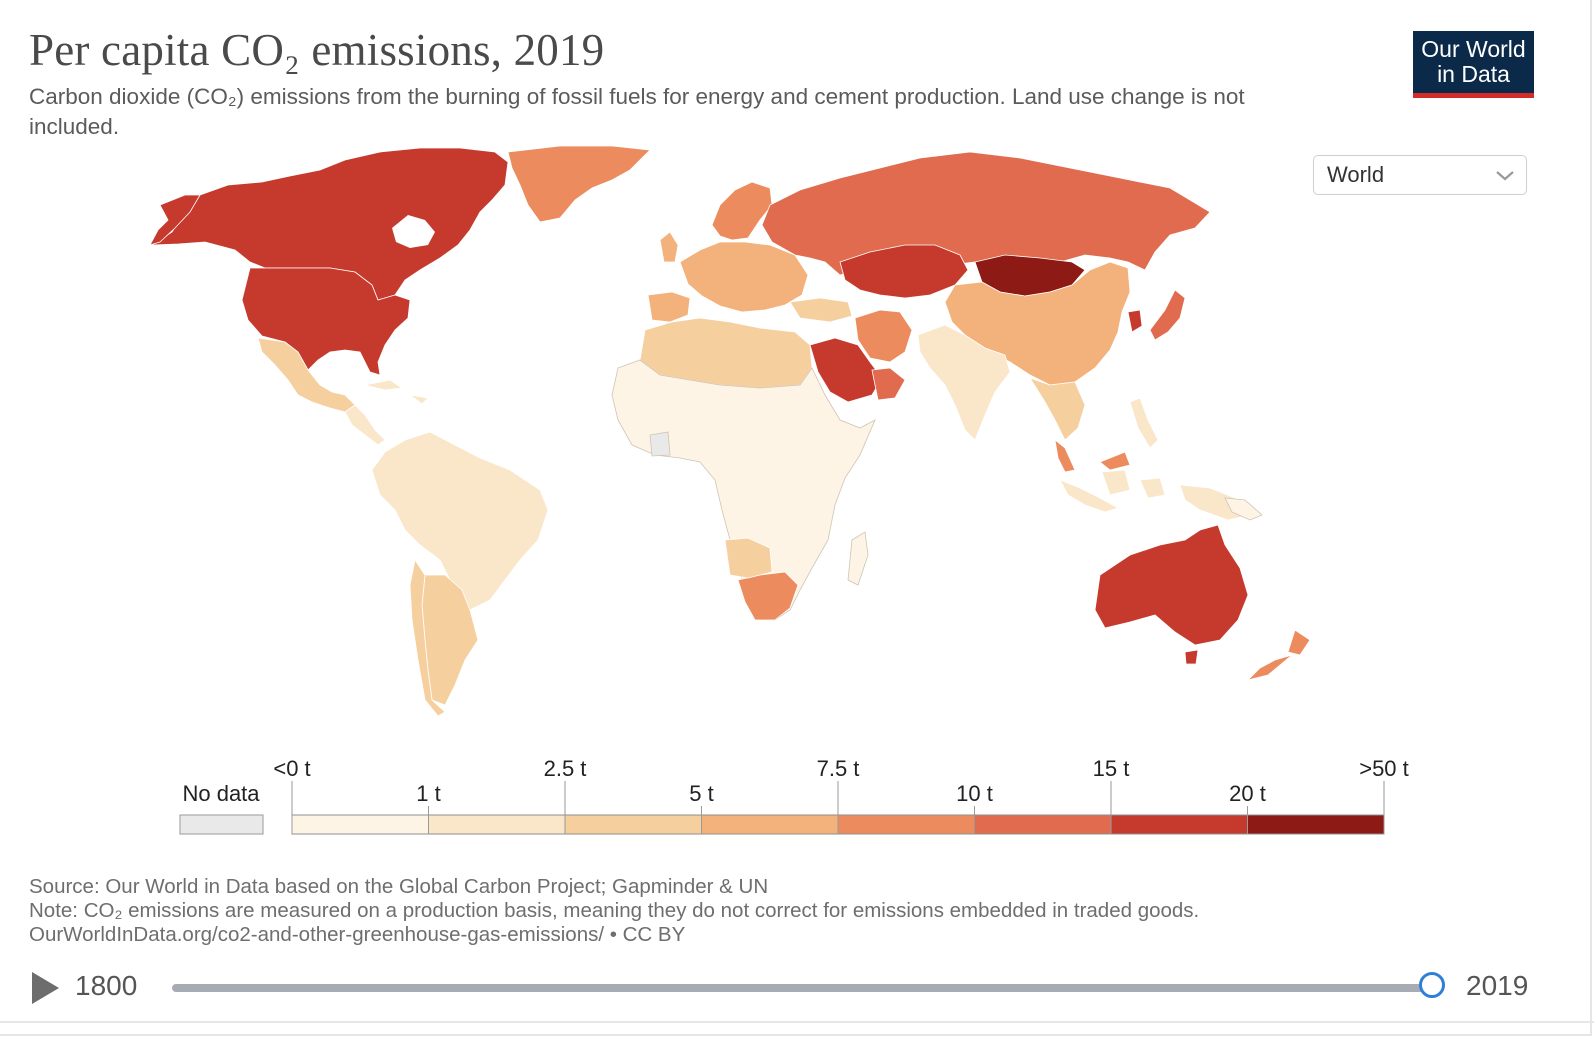 The height and width of the screenshot is (1040, 1594). Describe the element at coordinates (888, 384) in the screenshot. I see `country-uae-oman` at that location.